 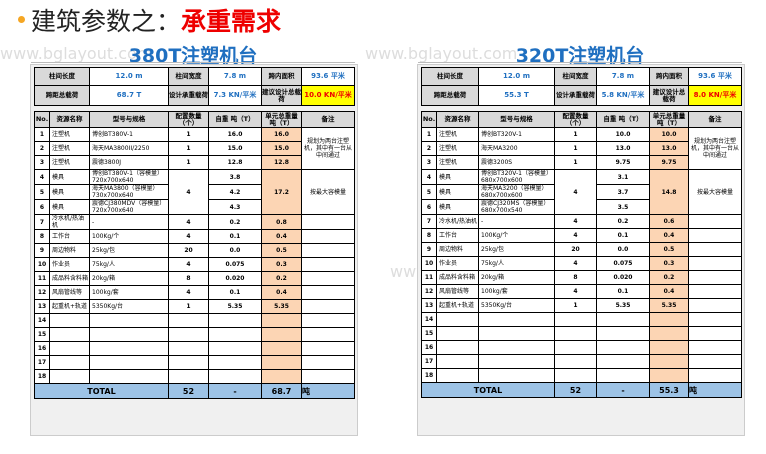 I want to click on unit-total-weight: 0.3, so click(x=669, y=263).